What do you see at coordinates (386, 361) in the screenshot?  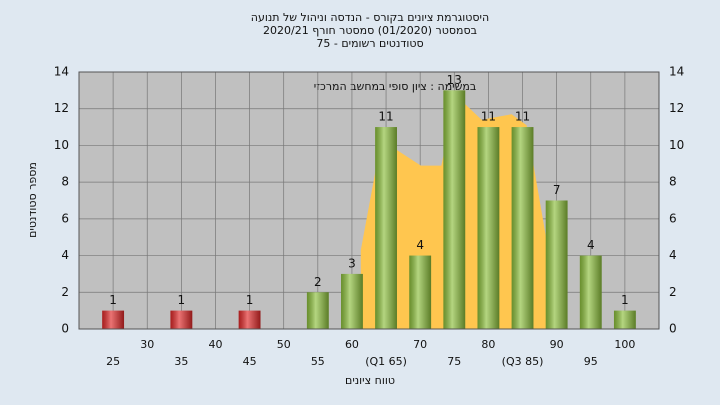 I see `x-tick-label: (Q1 65)` at bounding box center [386, 361].